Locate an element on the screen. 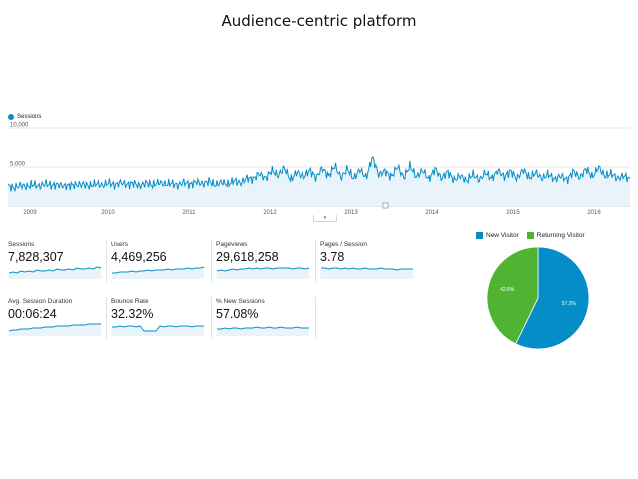 This screenshot has height=479, width=638. pie-legend-returning: Returning Visitor is located at coordinates (555, 236).